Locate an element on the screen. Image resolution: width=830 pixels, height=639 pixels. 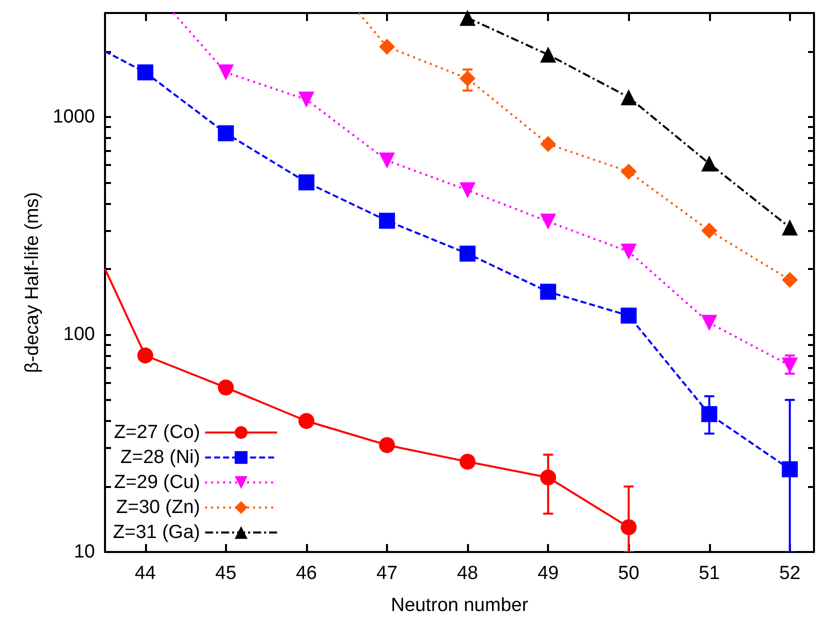
legend-label: Z=27 (Co) is located at coordinates (157, 432).